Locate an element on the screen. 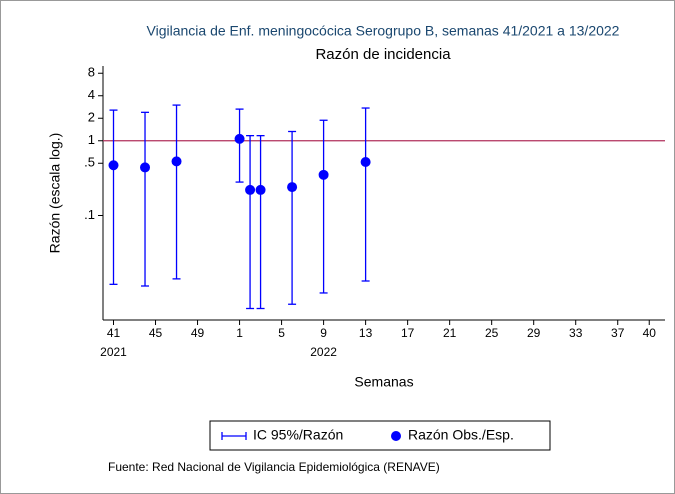 The height and width of the screenshot is (494, 675). y-tick-label: 2 is located at coordinates (91, 117).